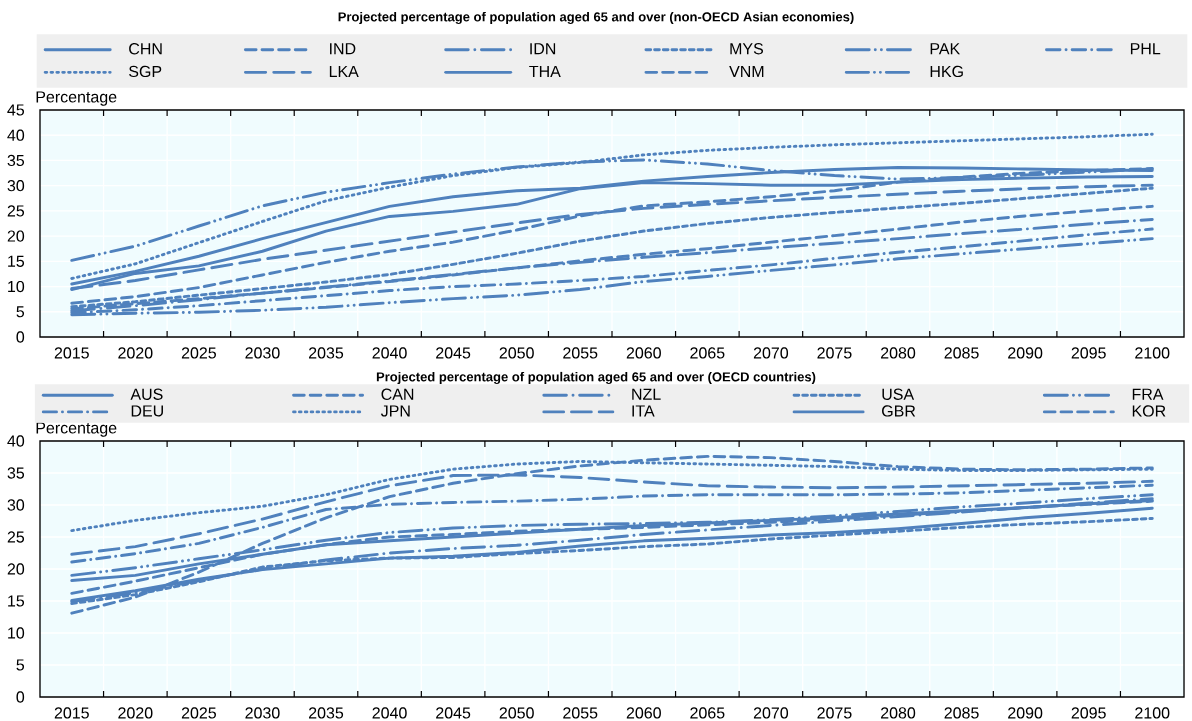 The image size is (1192, 721). I want to click on legend-label: CHN, so click(145, 49).